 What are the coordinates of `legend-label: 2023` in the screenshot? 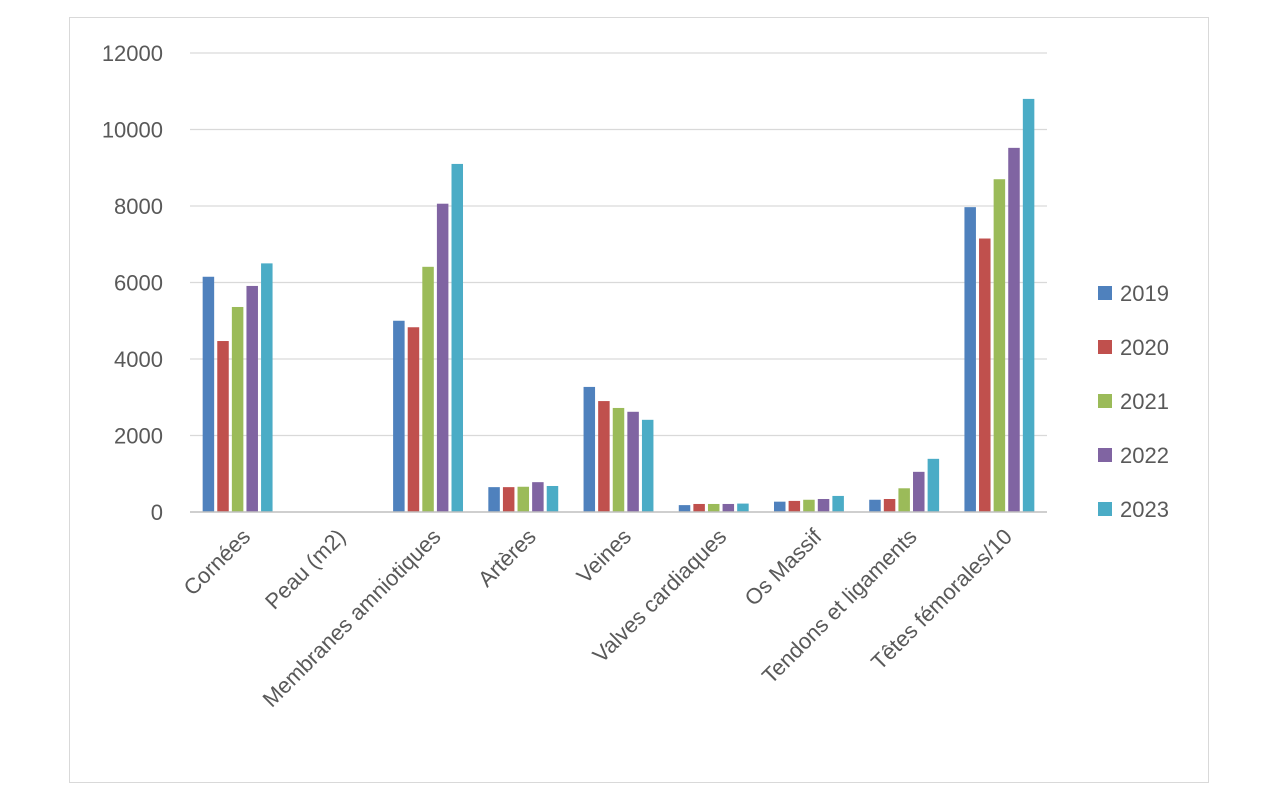 It's located at (1144, 509).